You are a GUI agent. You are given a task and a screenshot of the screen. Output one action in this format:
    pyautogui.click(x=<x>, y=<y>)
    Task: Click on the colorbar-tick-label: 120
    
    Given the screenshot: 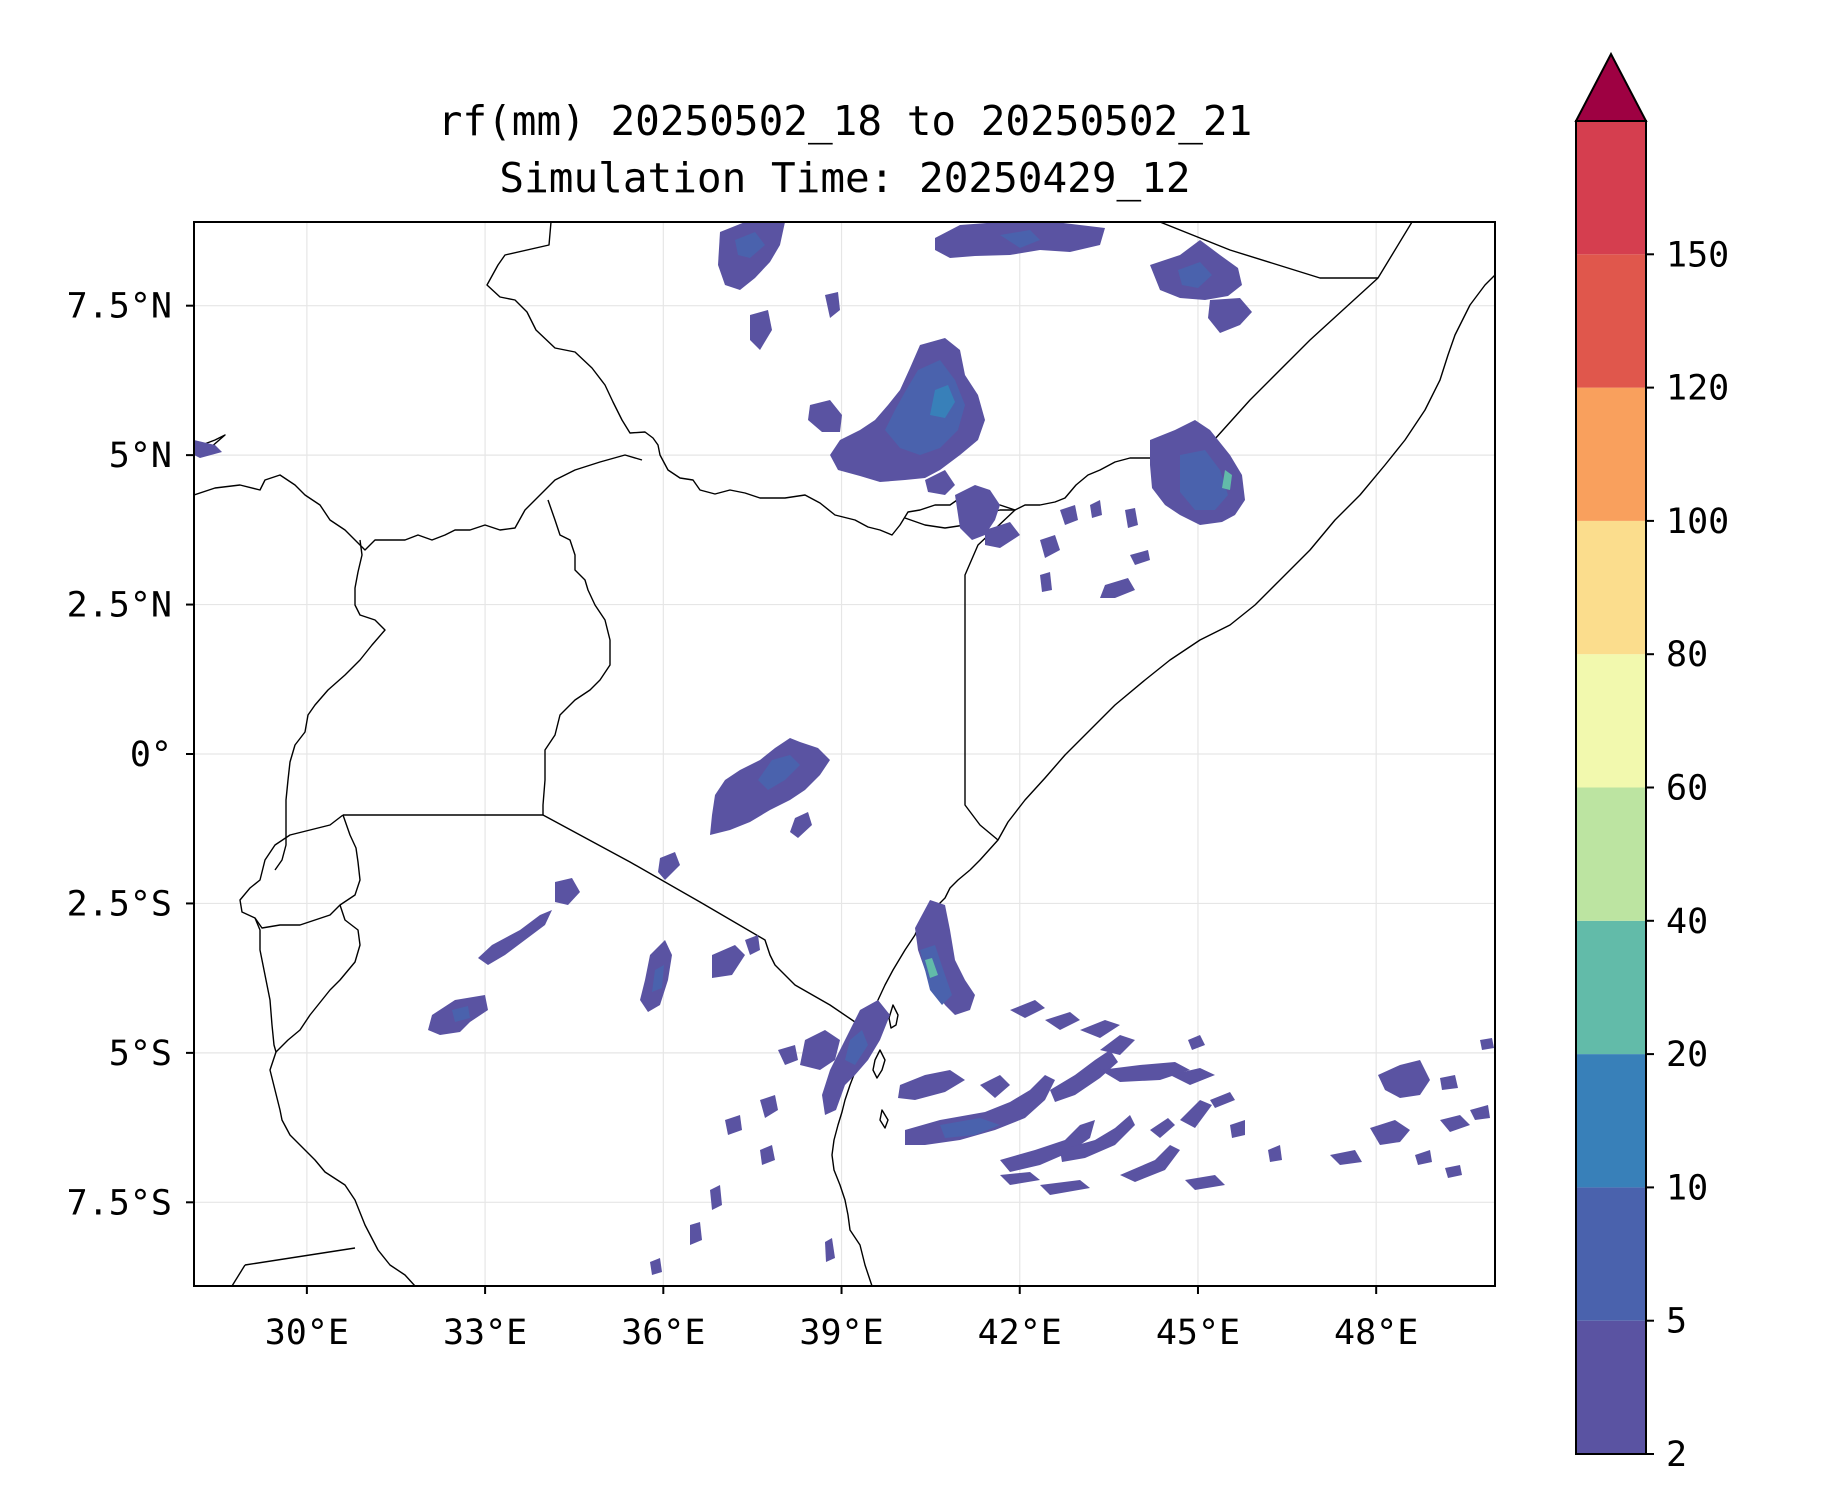 What is the action you would take?
    pyautogui.click(x=1697, y=389)
    